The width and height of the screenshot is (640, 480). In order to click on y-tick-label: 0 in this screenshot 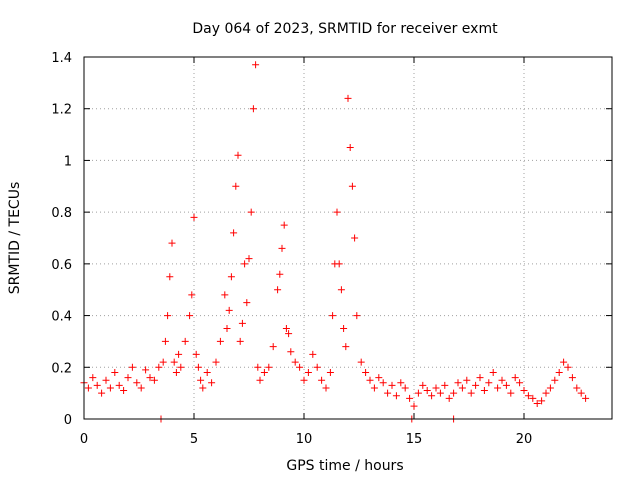, I will do `click(68, 420)`.